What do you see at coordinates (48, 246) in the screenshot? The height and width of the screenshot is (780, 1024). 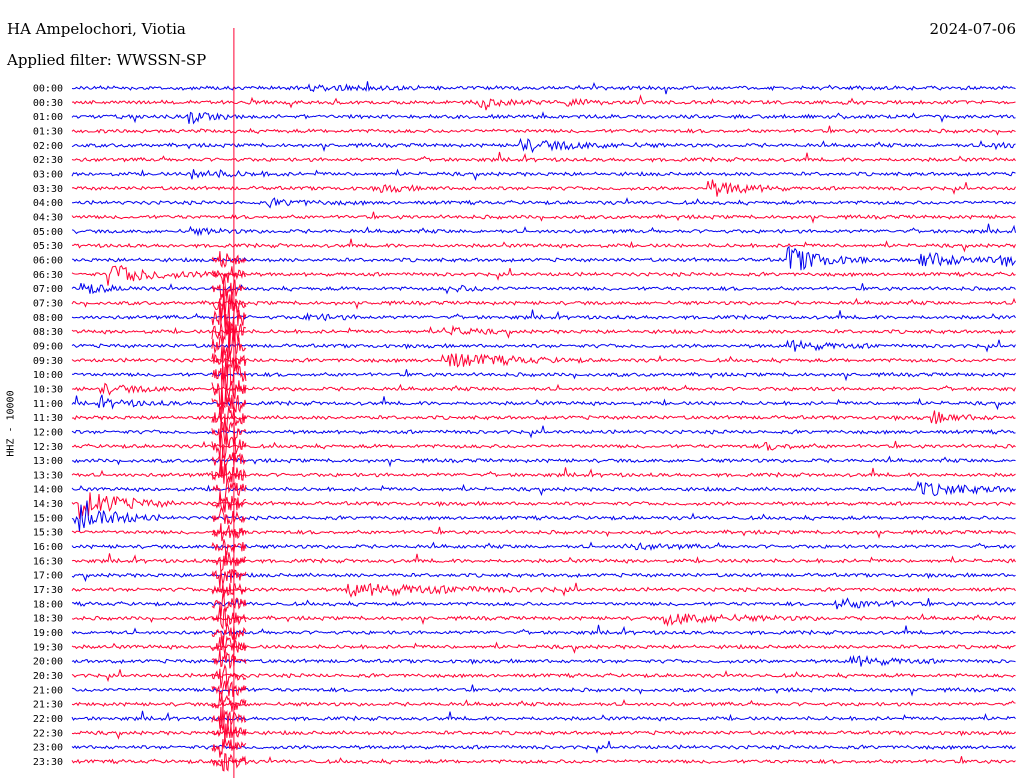 I see `row-label-0530: 05:30` at bounding box center [48, 246].